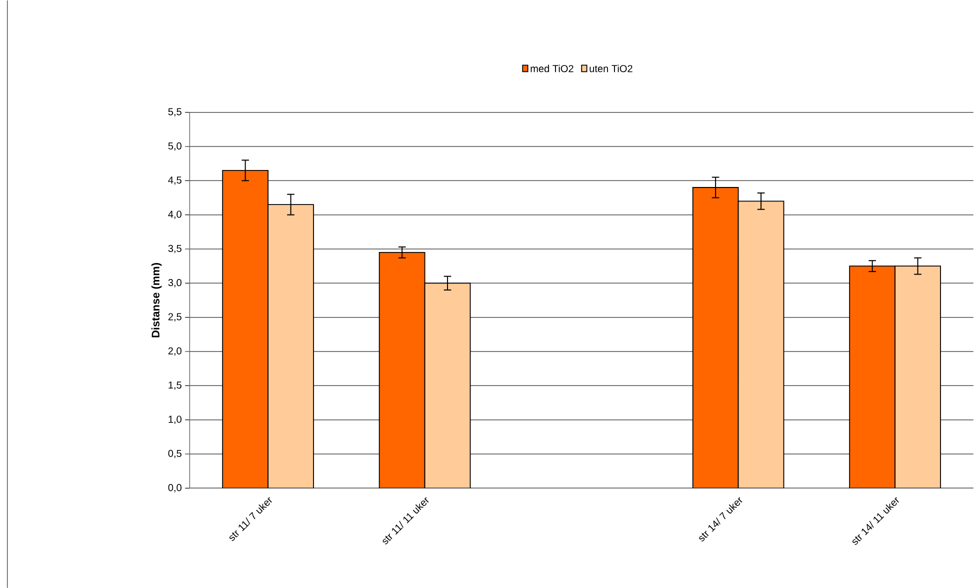 The height and width of the screenshot is (588, 976). I want to click on y-tick-label: 4,5, so click(175, 180).